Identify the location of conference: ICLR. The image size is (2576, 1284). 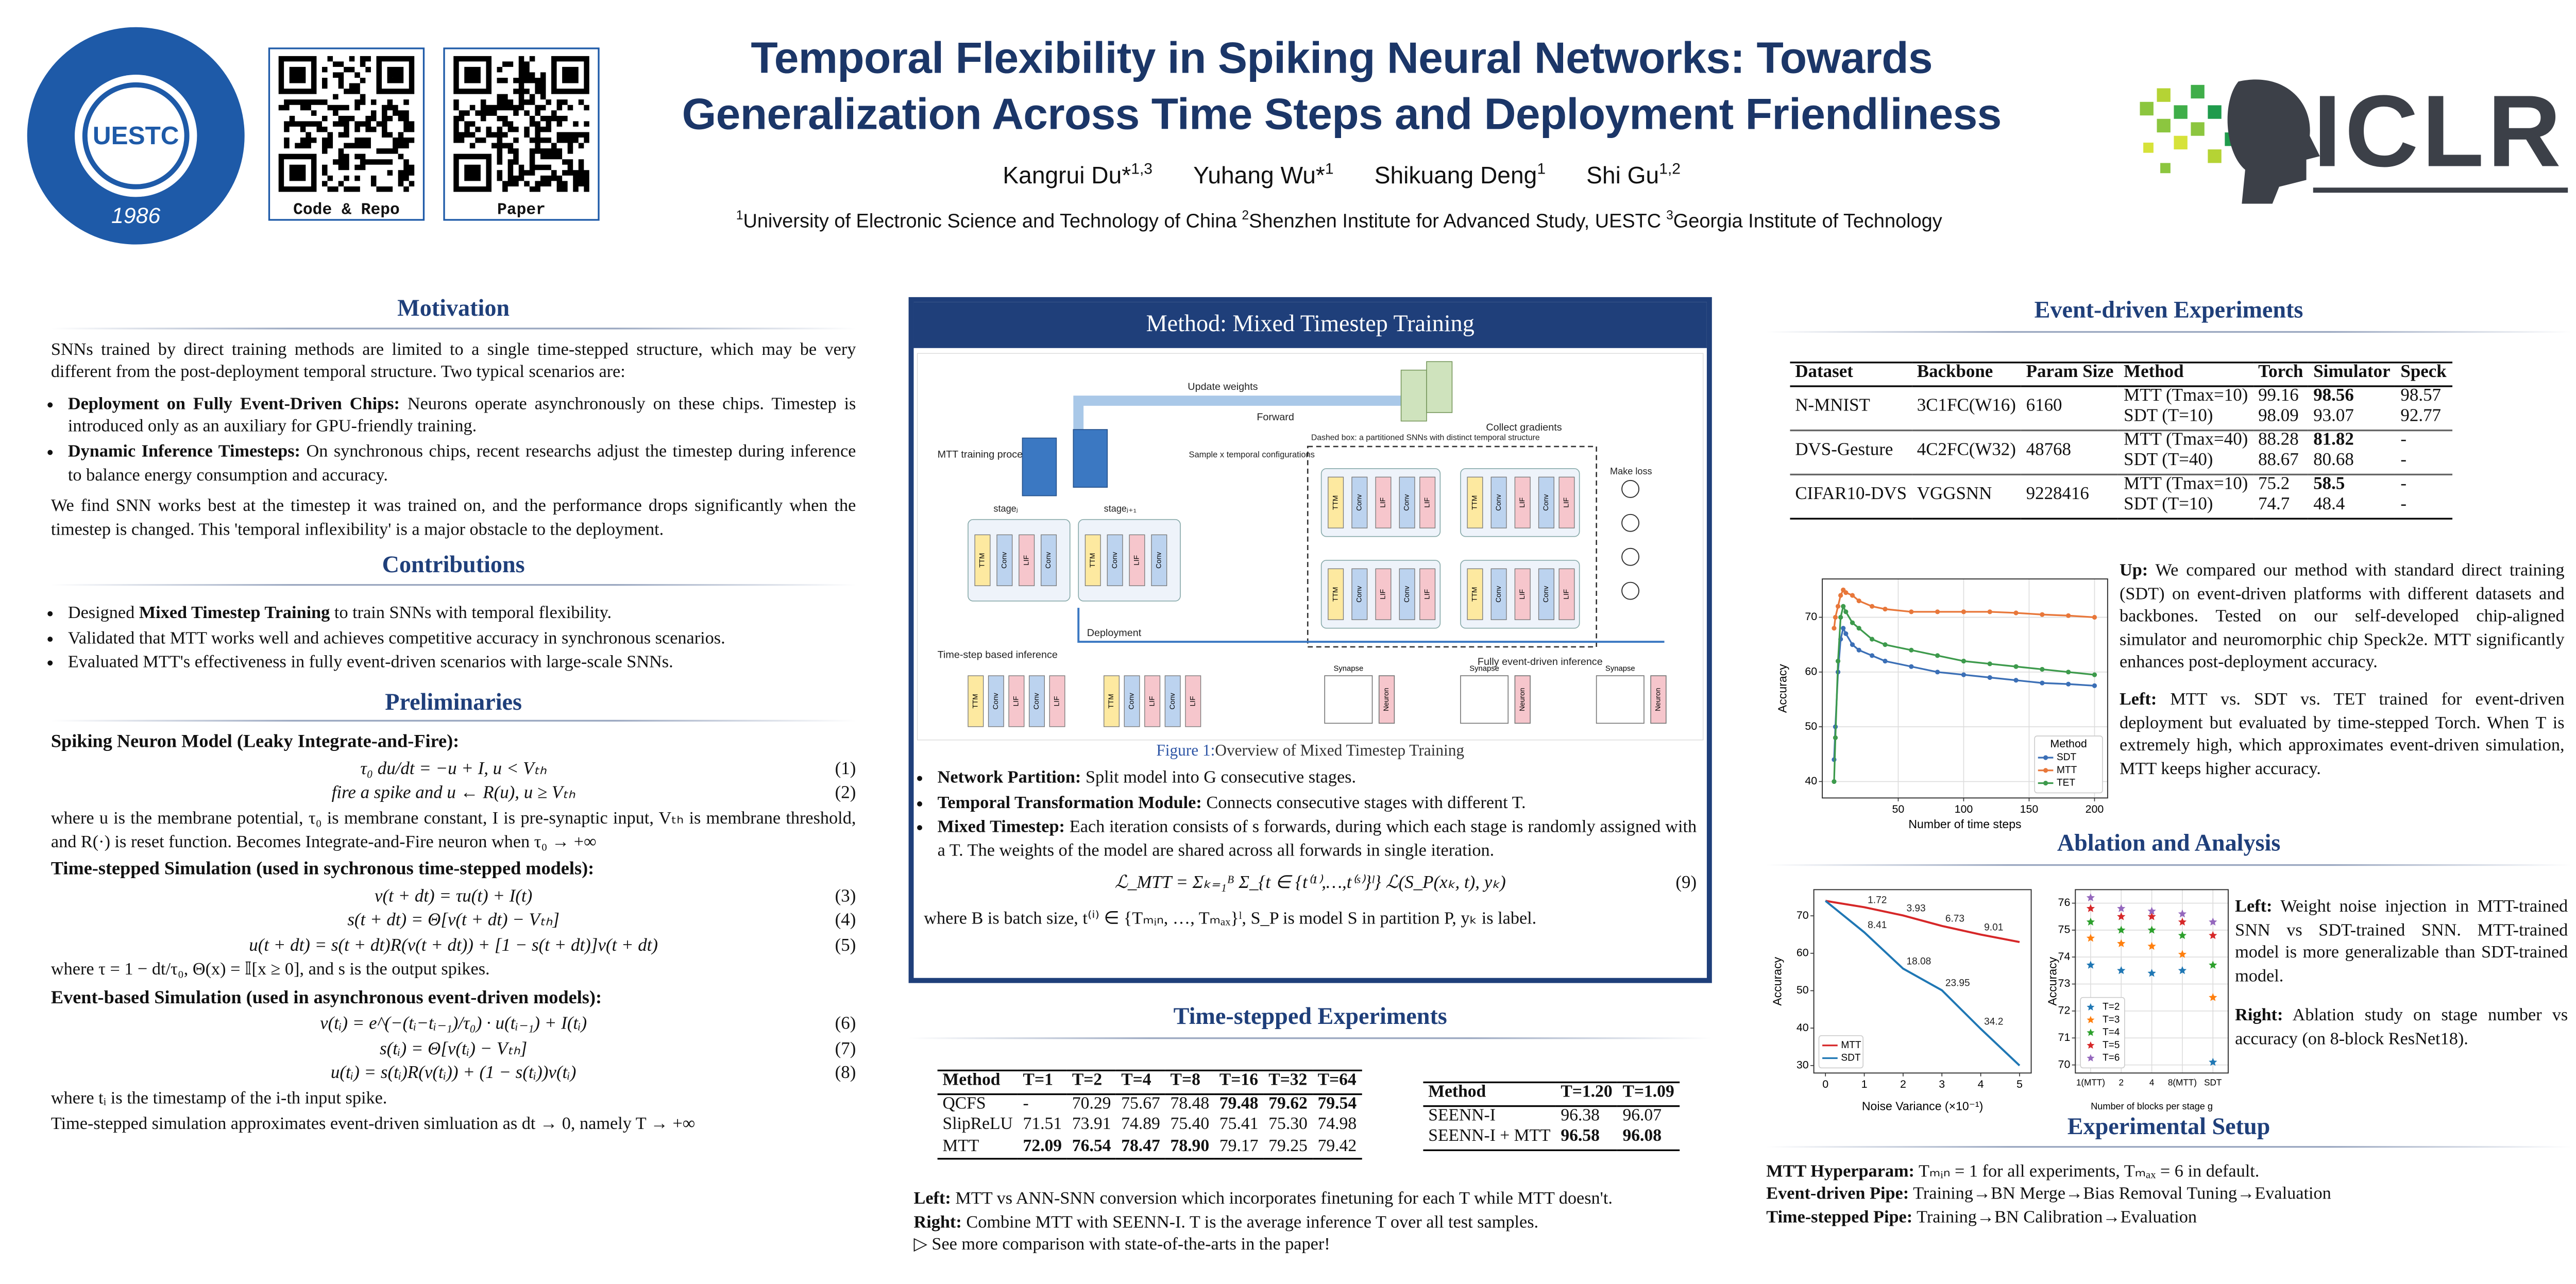
(2439, 131).